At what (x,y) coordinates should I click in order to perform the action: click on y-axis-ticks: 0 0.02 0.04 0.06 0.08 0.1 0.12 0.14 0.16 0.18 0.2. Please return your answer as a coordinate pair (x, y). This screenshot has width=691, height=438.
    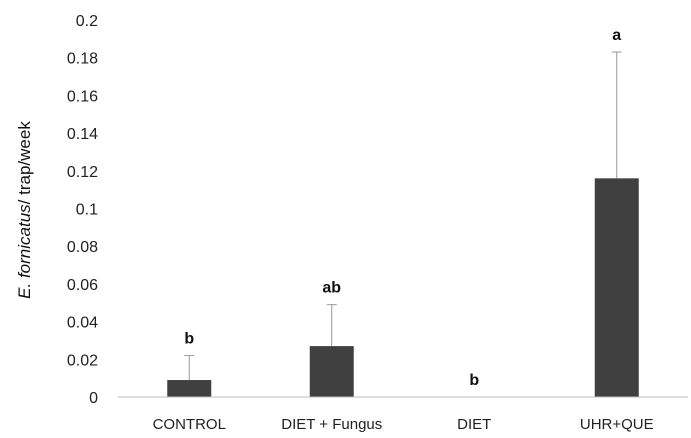
    Looking at the image, I should click on (82, 210).